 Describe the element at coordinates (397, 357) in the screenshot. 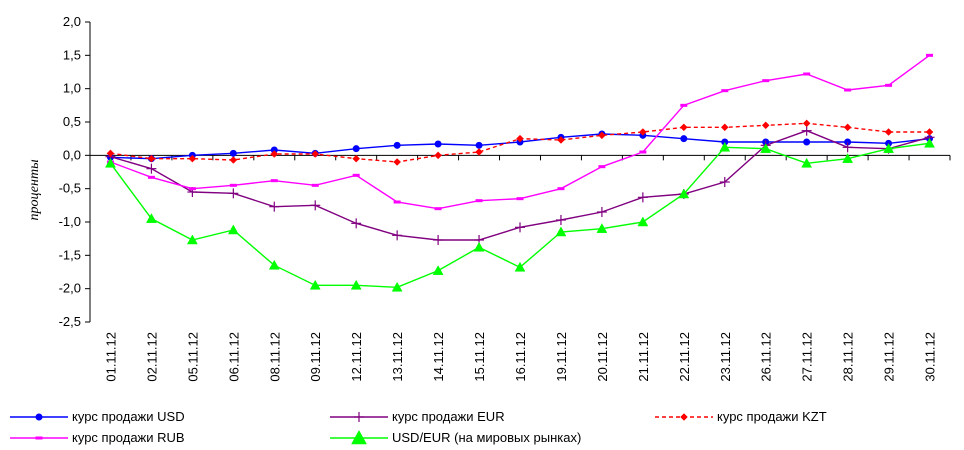

I see `x-tick-label: 13.11.12` at that location.